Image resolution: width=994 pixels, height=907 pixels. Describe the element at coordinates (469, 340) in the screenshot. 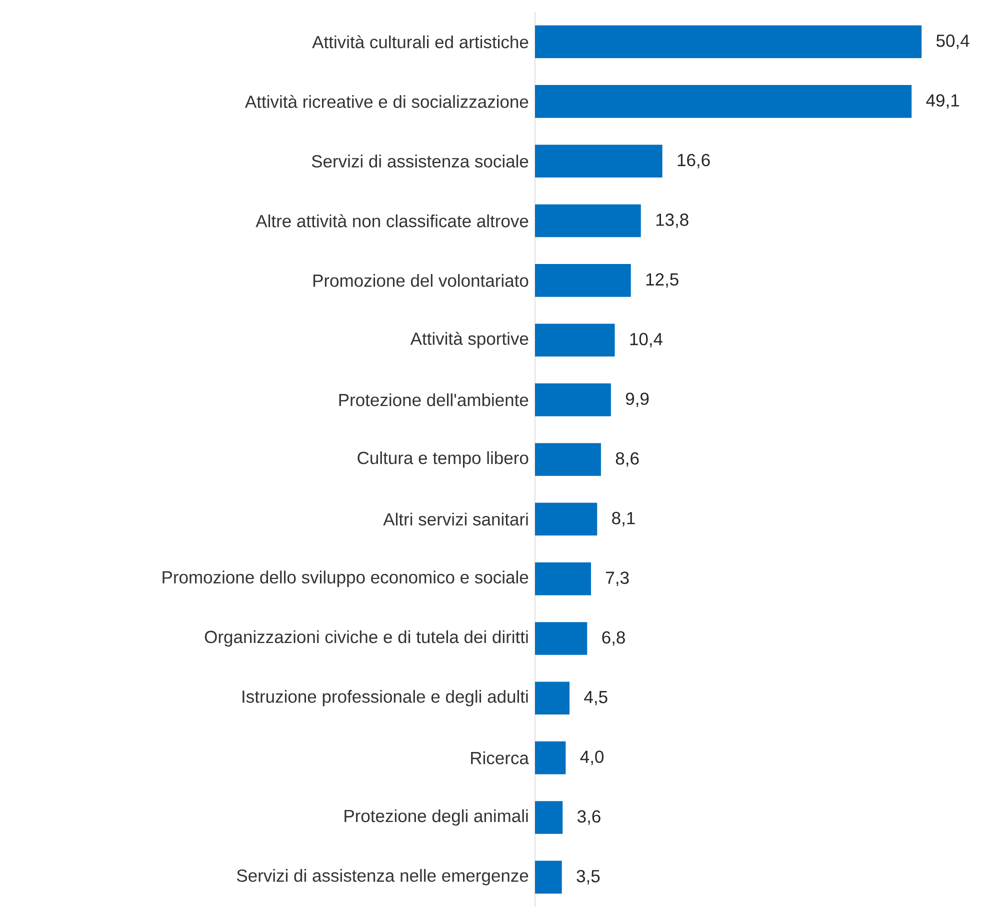

I see `y-tick-label: Attività sportive` at that location.